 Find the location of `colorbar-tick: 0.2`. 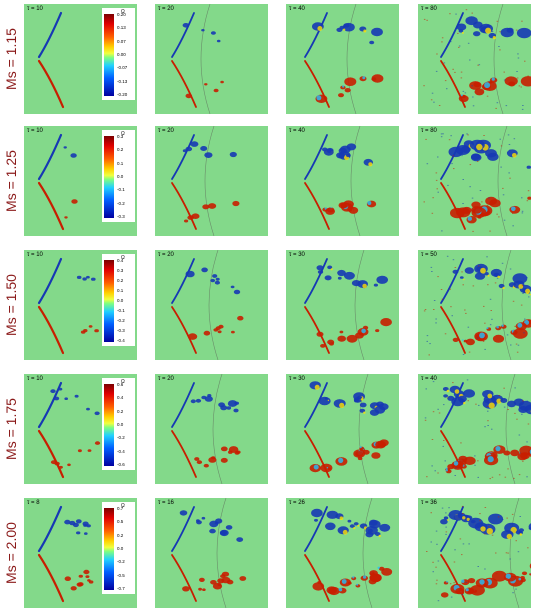

colorbar-tick: 0.2 is located at coordinates (120, 411).